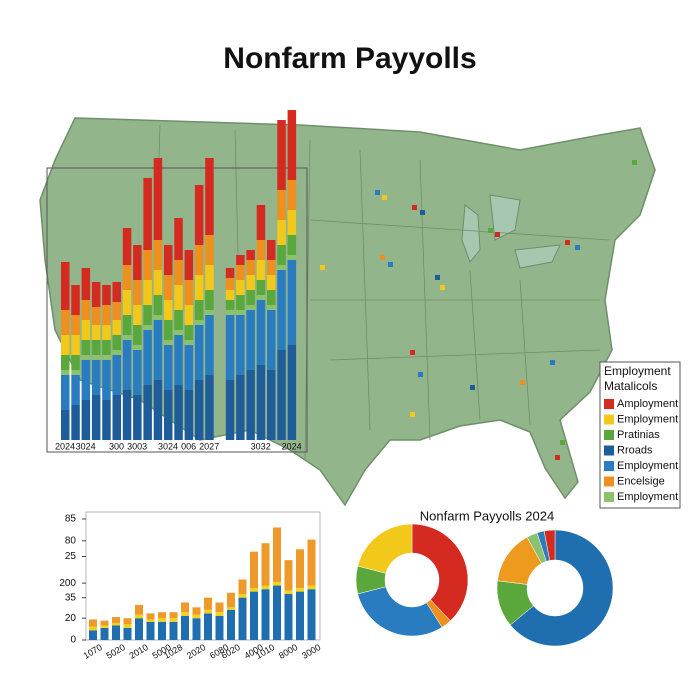 The width and height of the screenshot is (700, 700). Describe the element at coordinates (349, 58) in the screenshot. I see `chart-title: Nonfarm Payyolls` at that location.